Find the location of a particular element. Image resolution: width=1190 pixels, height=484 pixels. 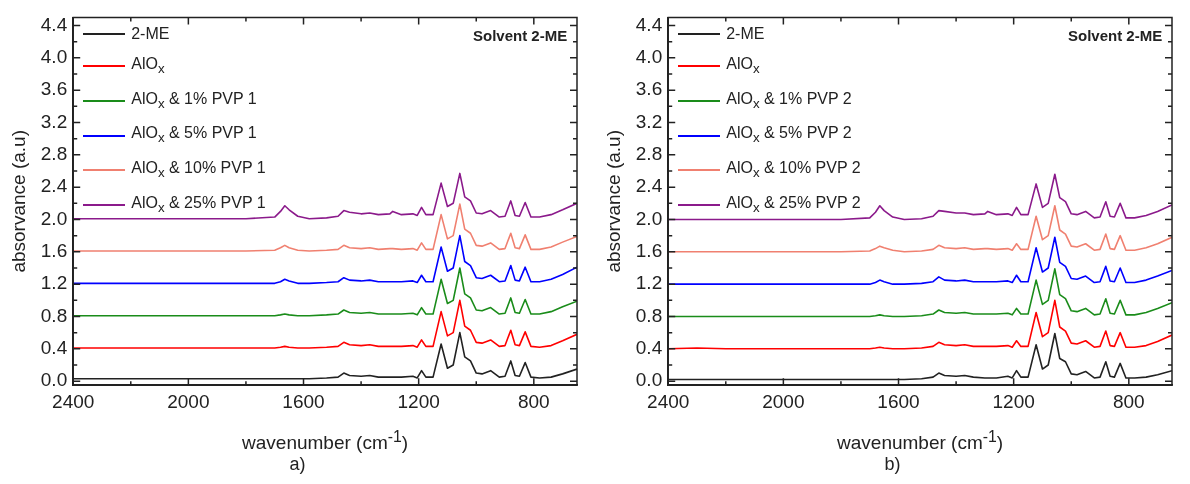

legend-label: AlO$_{x}$ & 10% PVP 1 is located at coordinates (198, 170).